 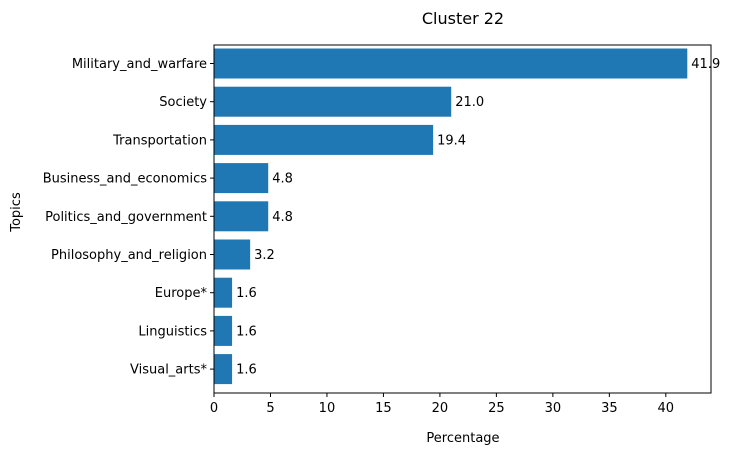 What do you see at coordinates (16, 212) in the screenshot?
I see `y-axis-label: Topics` at bounding box center [16, 212].